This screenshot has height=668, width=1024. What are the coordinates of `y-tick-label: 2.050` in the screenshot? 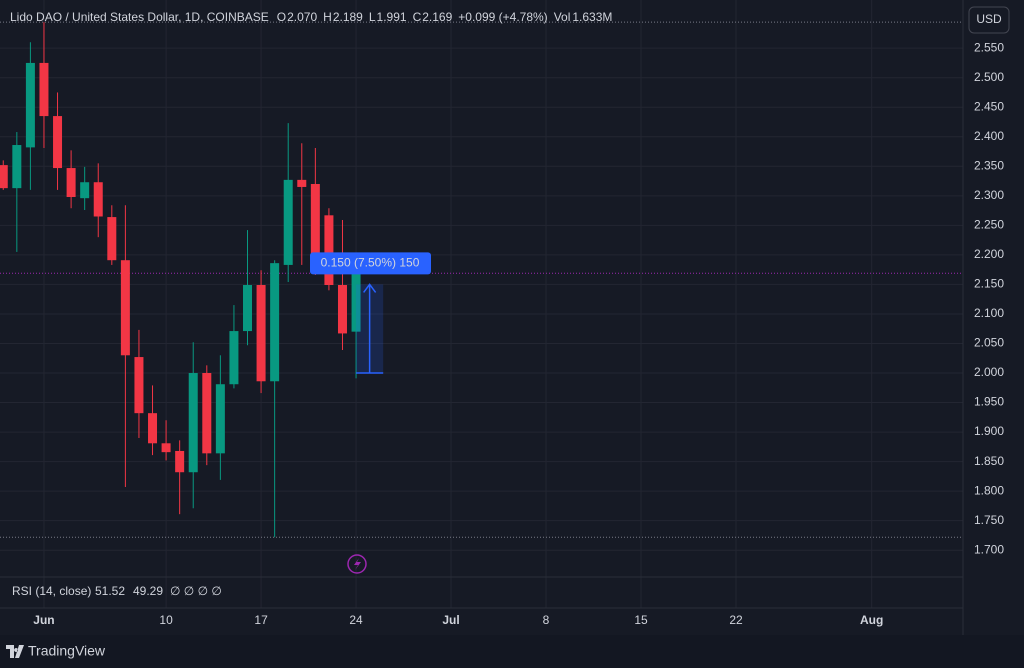 It's located at (989, 343).